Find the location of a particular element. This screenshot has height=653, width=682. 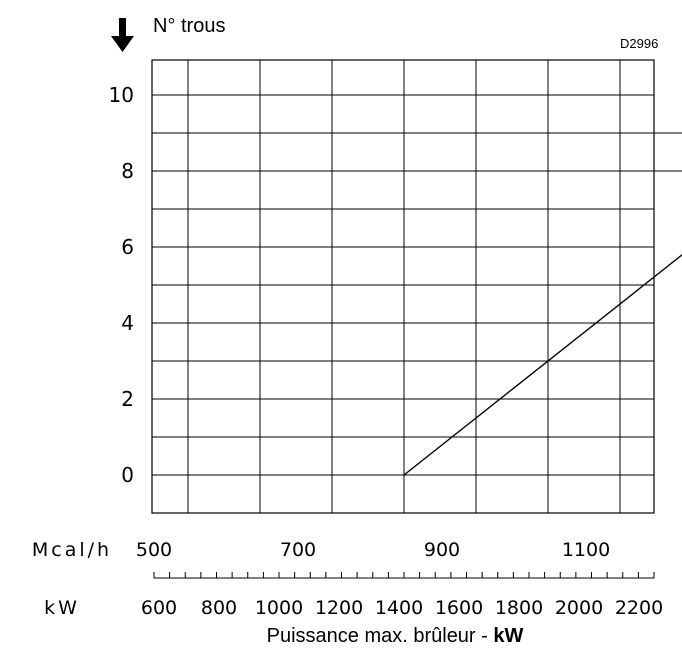

y-tick-label: 6 is located at coordinates (127, 247).